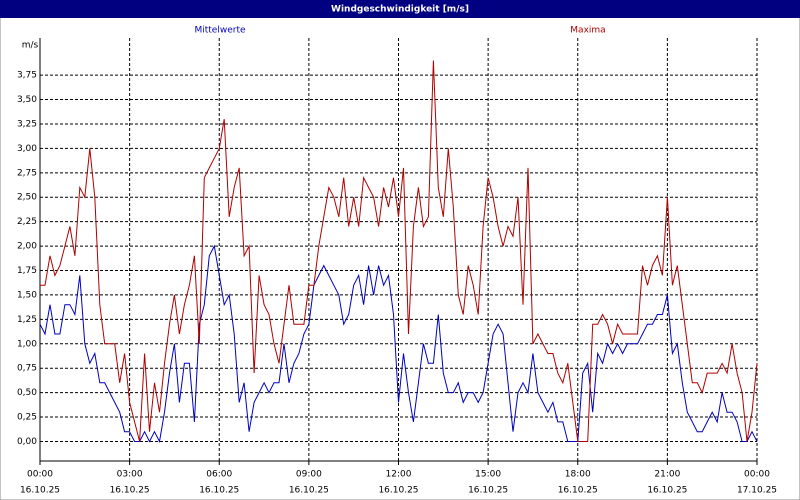 This screenshot has width=800, height=500. I want to click on x-tick-label: 15:00, so click(488, 475).